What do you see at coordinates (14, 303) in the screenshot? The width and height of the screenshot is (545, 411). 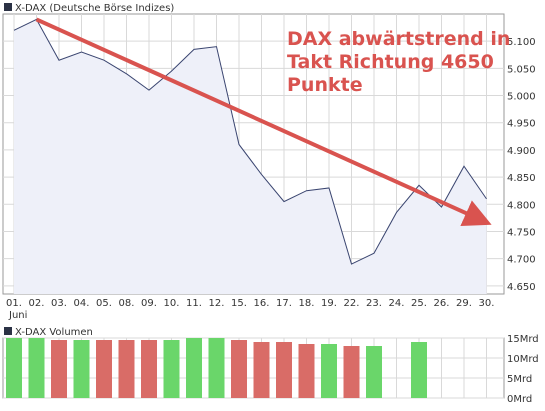 I see `x-tick-label: 01.` at bounding box center [14, 303].